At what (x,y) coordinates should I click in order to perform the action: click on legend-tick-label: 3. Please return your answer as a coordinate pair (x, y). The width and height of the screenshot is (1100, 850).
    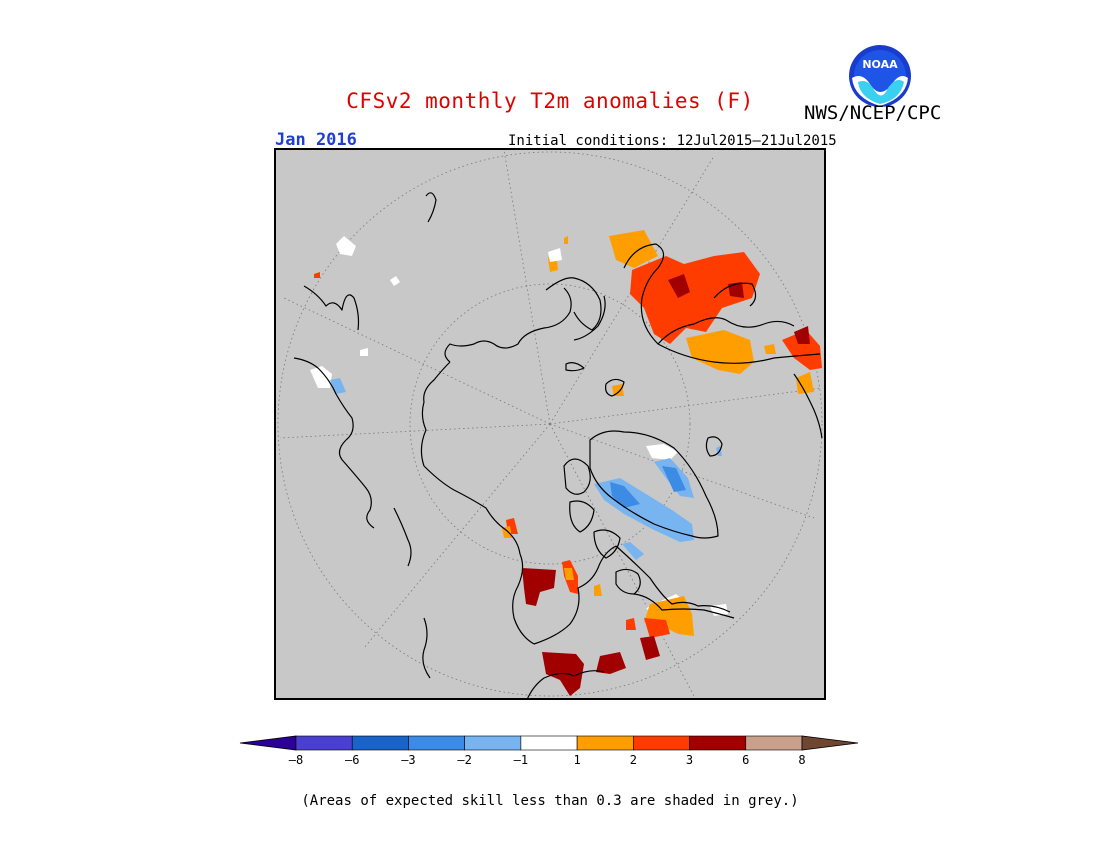
    Looking at the image, I should click on (689, 760).